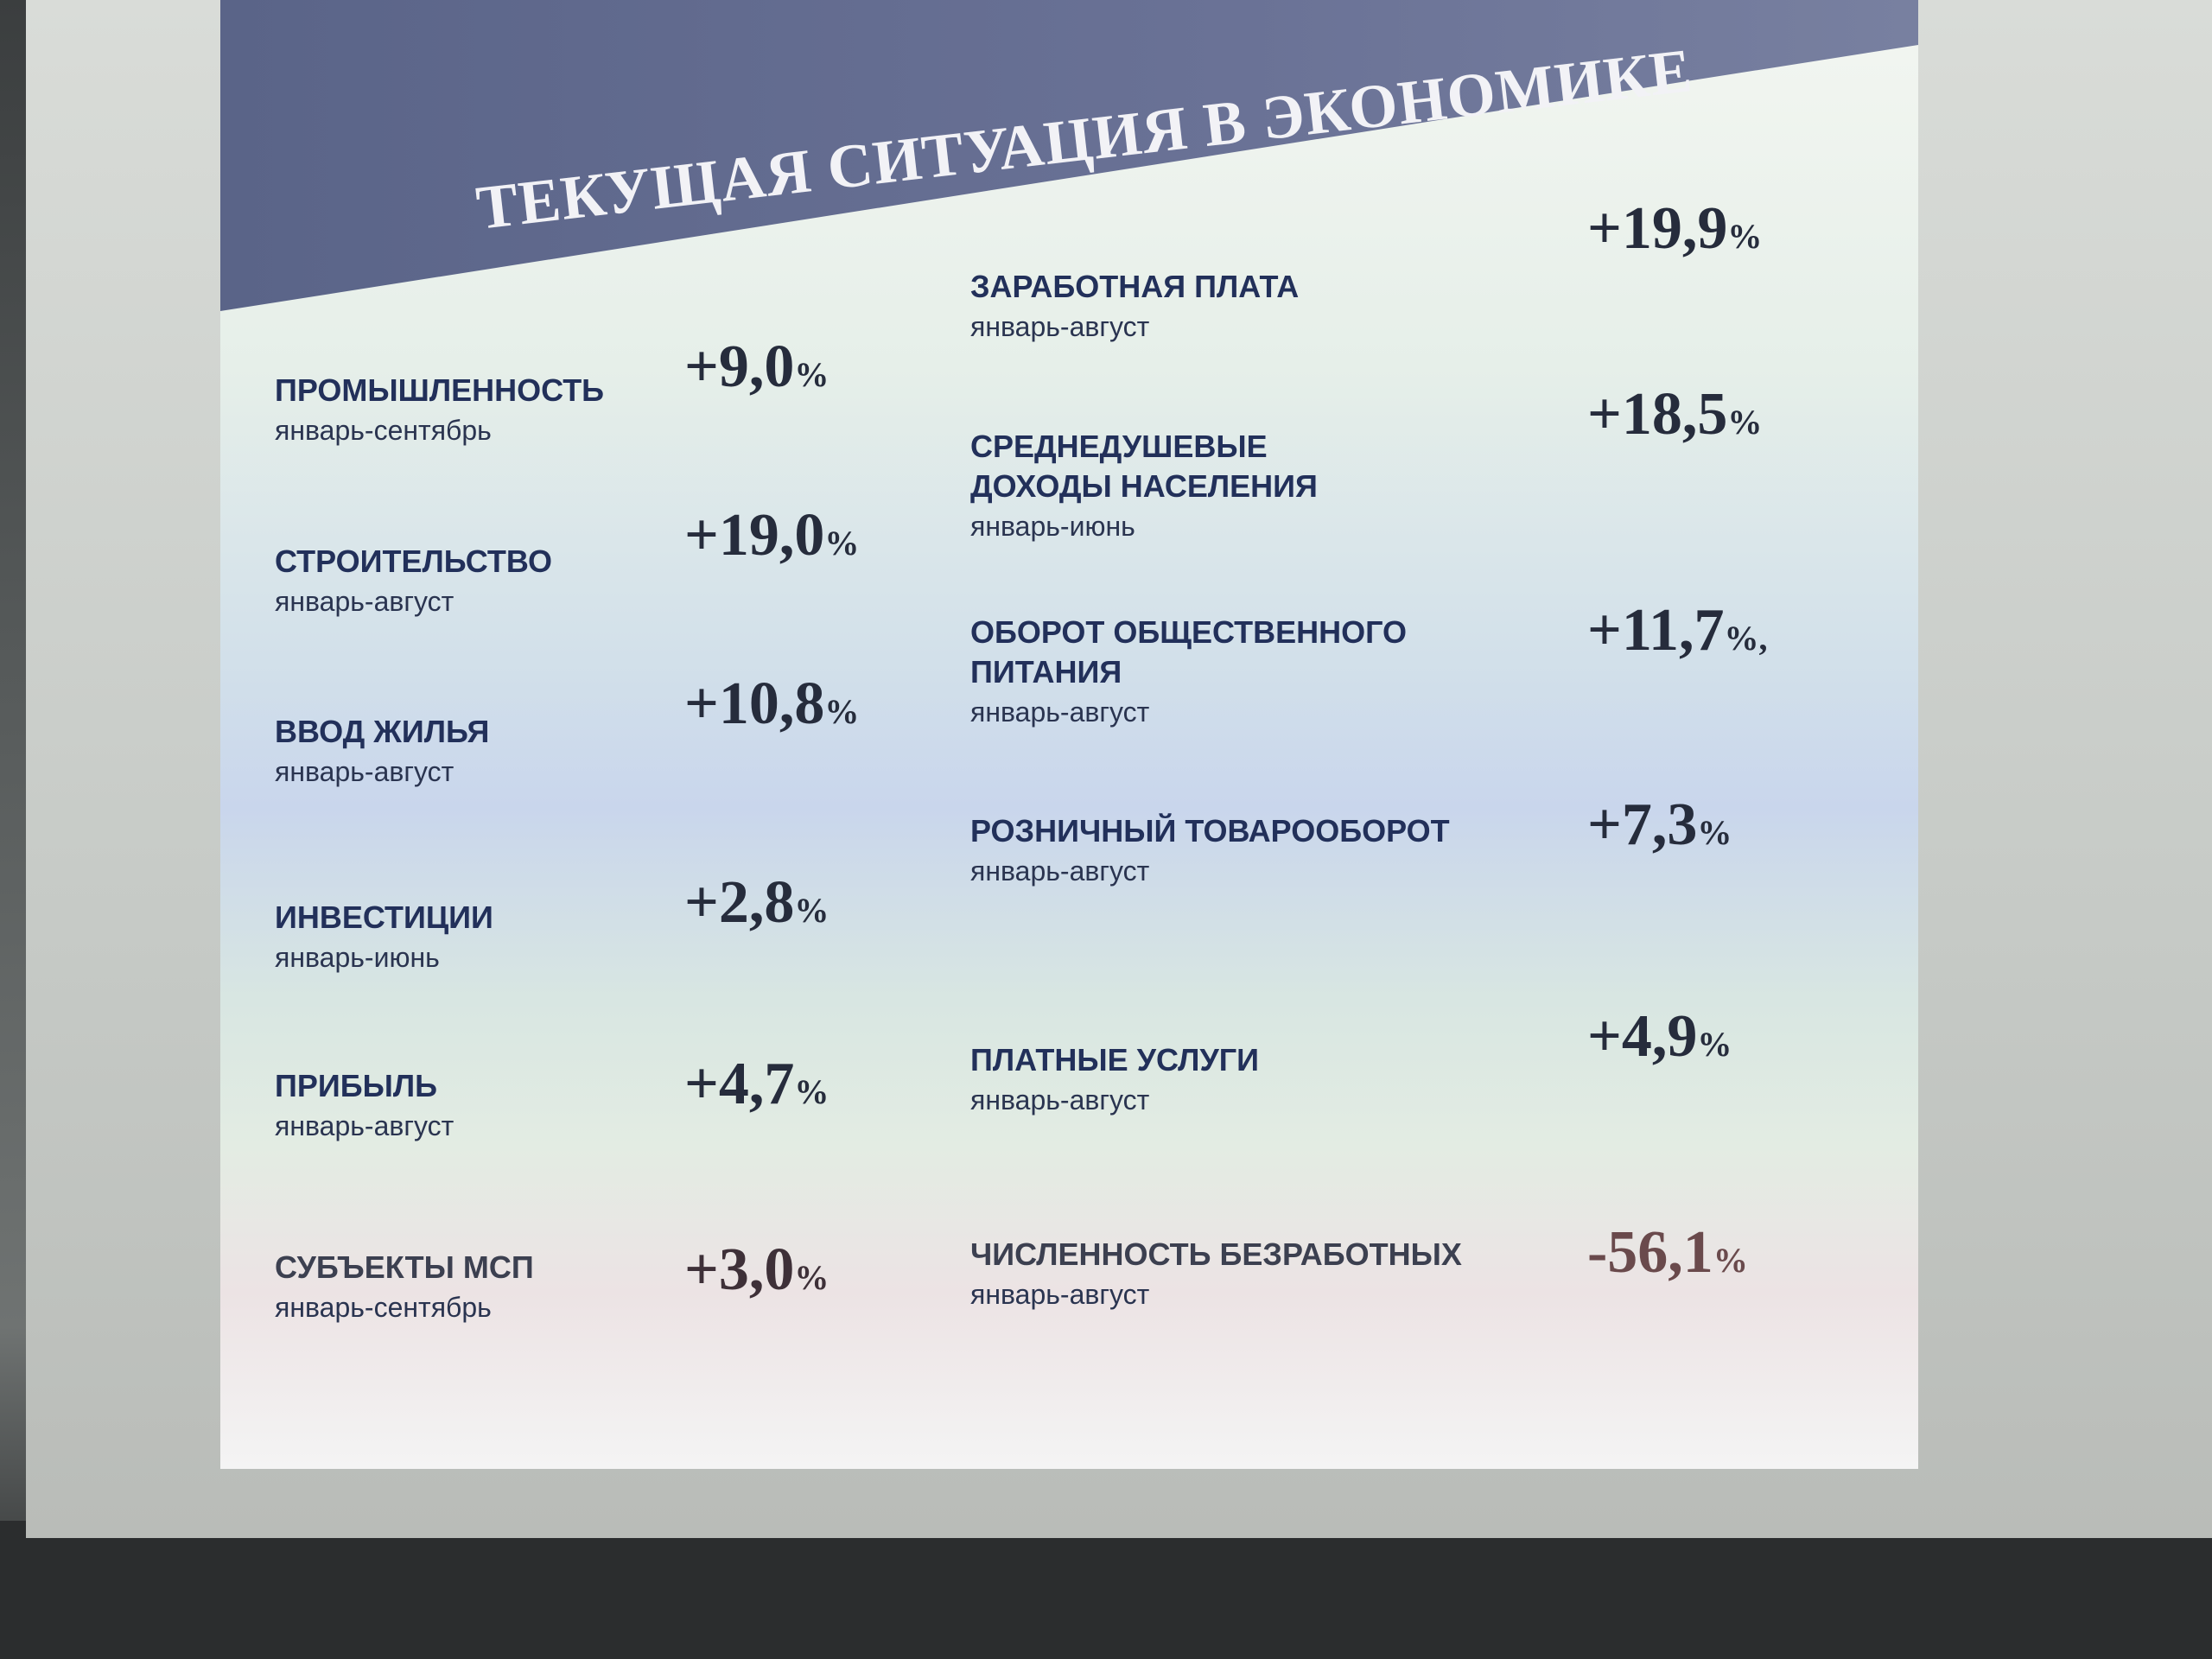 The height and width of the screenshot is (1659, 2212). Describe the element at coordinates (757, 902) in the screenshot. I see `item-value: +2,8%` at that location.